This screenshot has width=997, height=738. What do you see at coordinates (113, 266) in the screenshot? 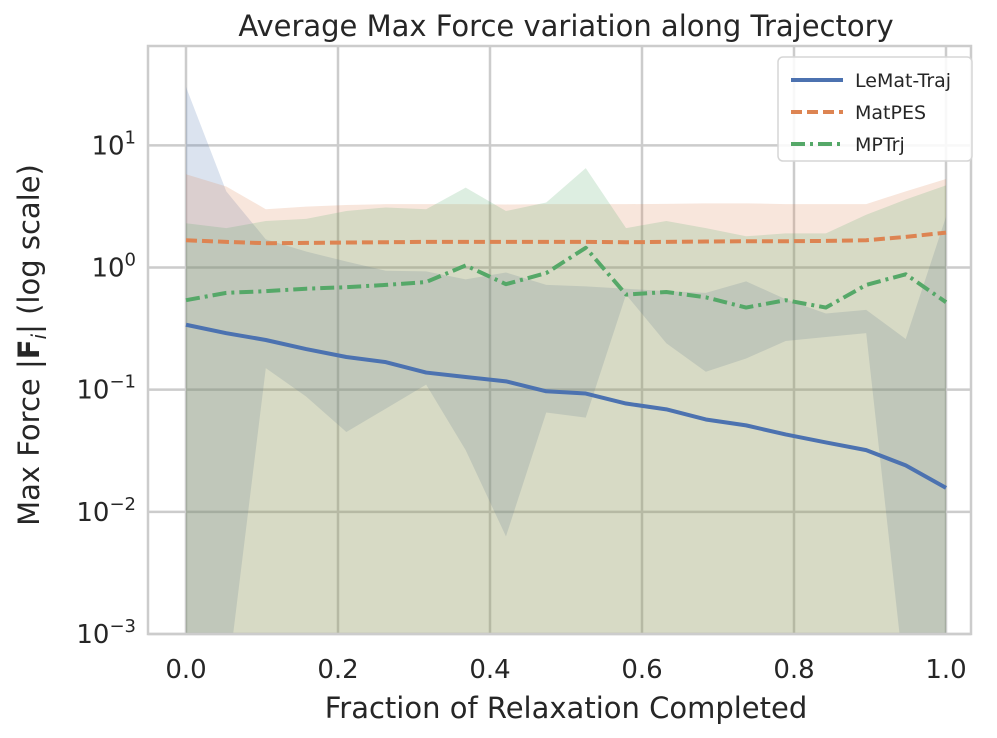
I see `y-tick-label: 10⁰` at bounding box center [113, 266].